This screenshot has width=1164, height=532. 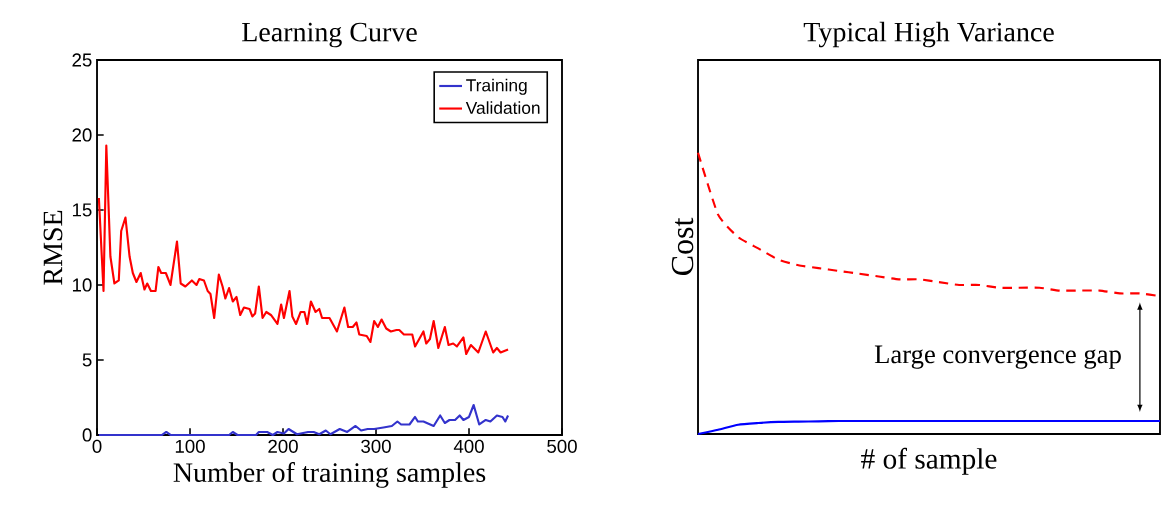 I want to click on x-tick-label: 300, so click(x=376, y=446).